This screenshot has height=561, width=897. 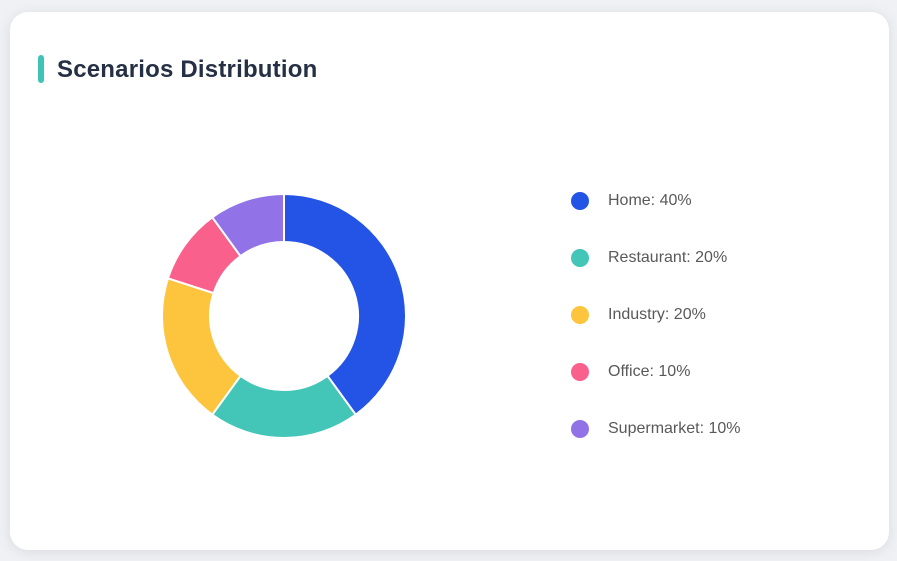 What do you see at coordinates (668, 257) in the screenshot?
I see `legend-label: Restaurant: 20%` at bounding box center [668, 257].